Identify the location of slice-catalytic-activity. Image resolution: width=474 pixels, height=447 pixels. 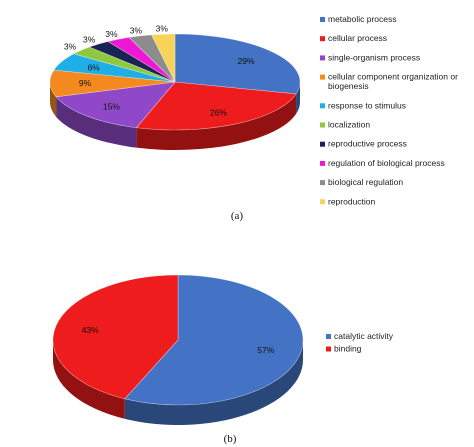
(214, 340).